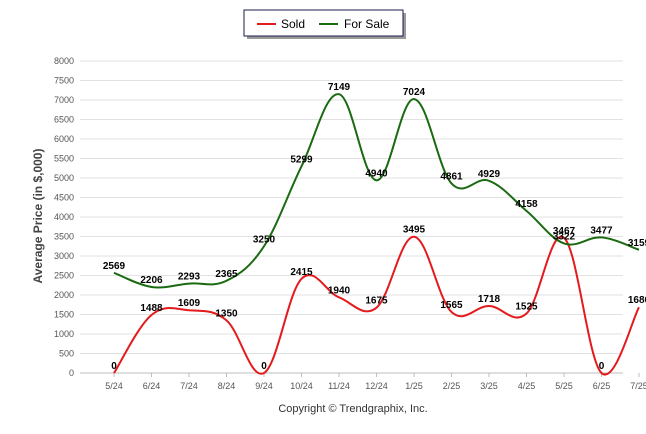  What do you see at coordinates (414, 386) in the screenshot?
I see `x-tick-label: 1/25` at bounding box center [414, 386].